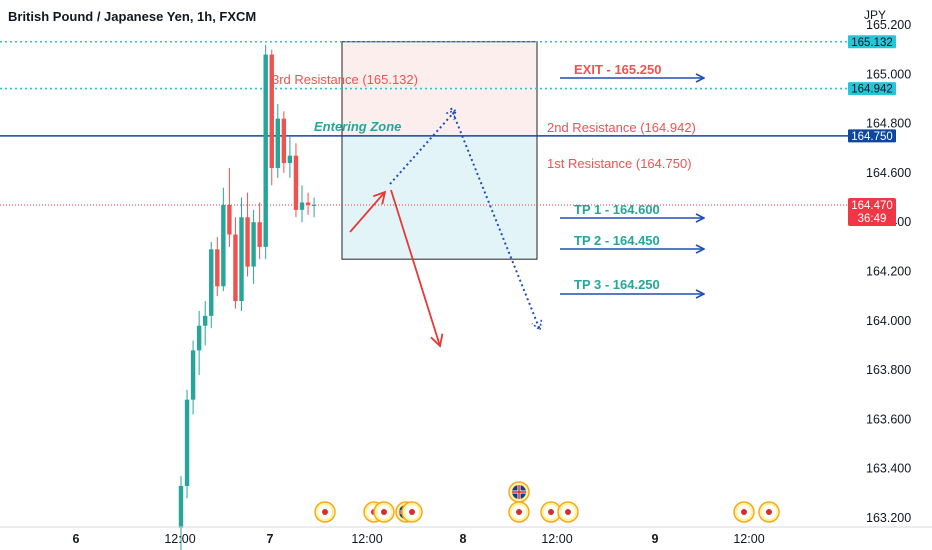 The height and width of the screenshot is (550, 932). What do you see at coordinates (888, 25) in the screenshot?
I see `y-tick-label: 165.200` at bounding box center [888, 25].